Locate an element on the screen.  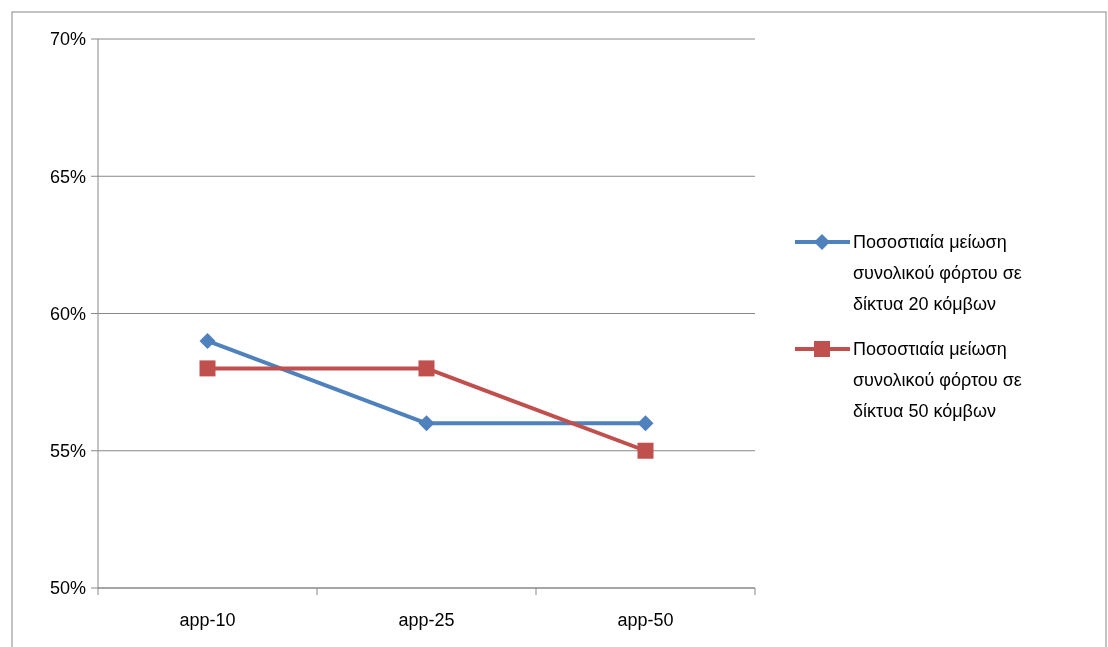
y-tick-label: 70% is located at coordinates (67, 39).